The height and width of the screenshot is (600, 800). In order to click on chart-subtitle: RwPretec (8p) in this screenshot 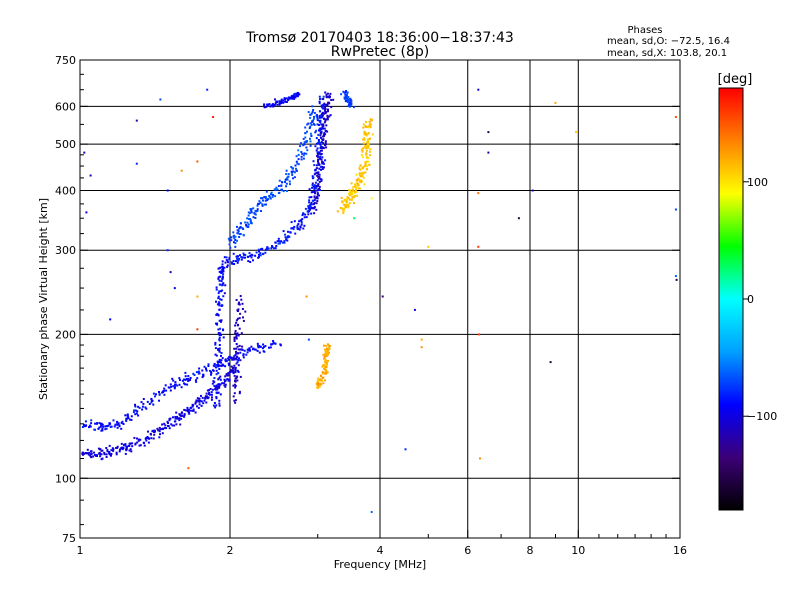, I will do `click(380, 52)`.